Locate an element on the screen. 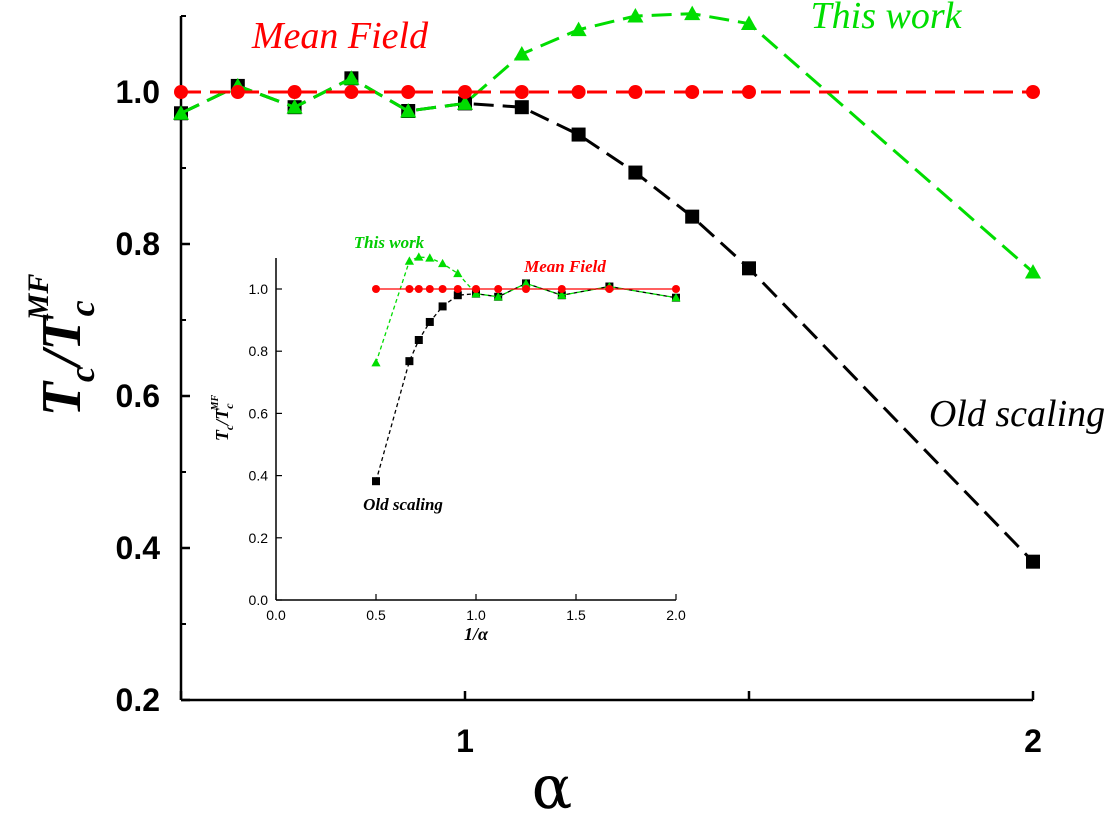 The image size is (1120, 817). inset-x-tick-label: 0.0 is located at coordinates (276, 615).